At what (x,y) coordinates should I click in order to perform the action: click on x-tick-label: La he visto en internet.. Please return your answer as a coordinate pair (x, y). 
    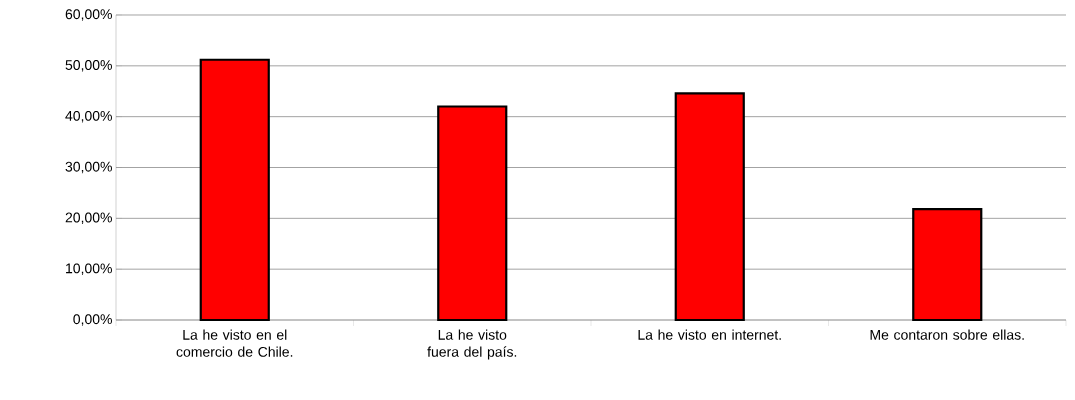
    Looking at the image, I should click on (709, 334).